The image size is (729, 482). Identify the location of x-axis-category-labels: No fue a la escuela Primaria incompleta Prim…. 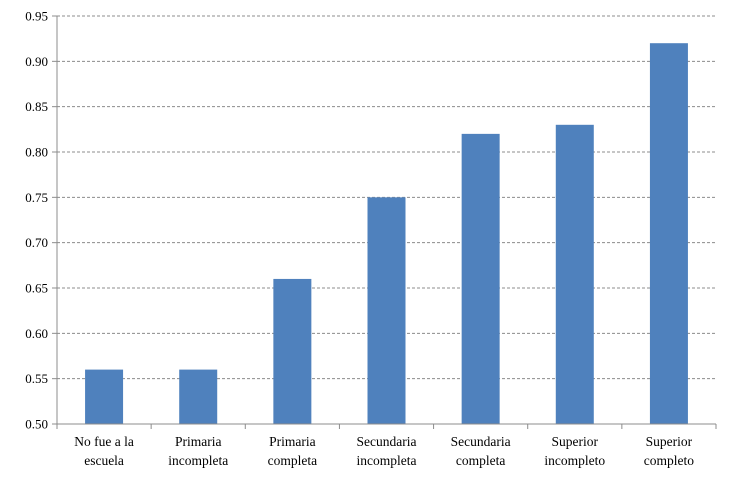
(384, 451).